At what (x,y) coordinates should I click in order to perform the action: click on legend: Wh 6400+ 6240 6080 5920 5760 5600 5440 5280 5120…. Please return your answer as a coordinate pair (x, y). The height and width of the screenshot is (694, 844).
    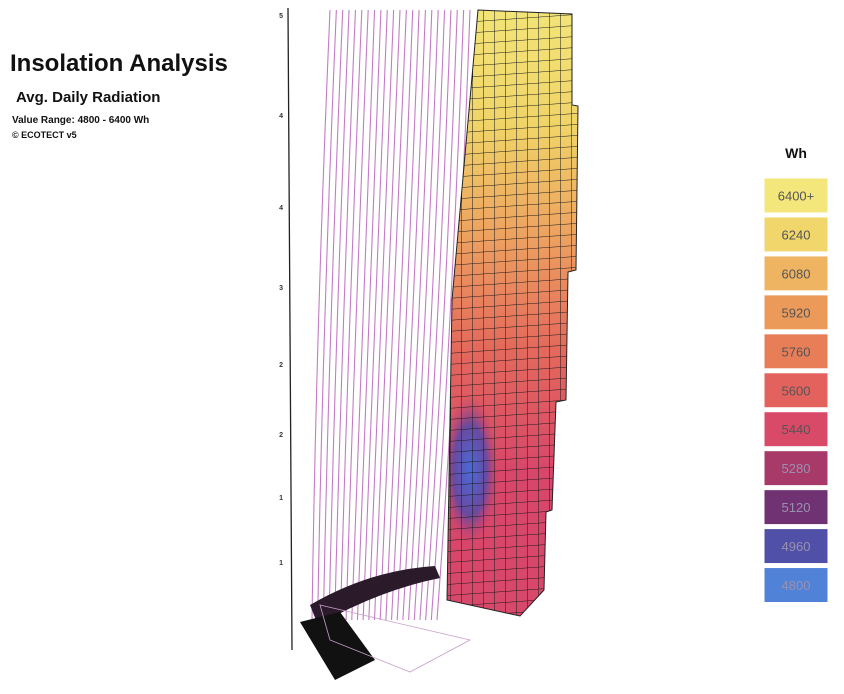
    Looking at the image, I should click on (796, 374).